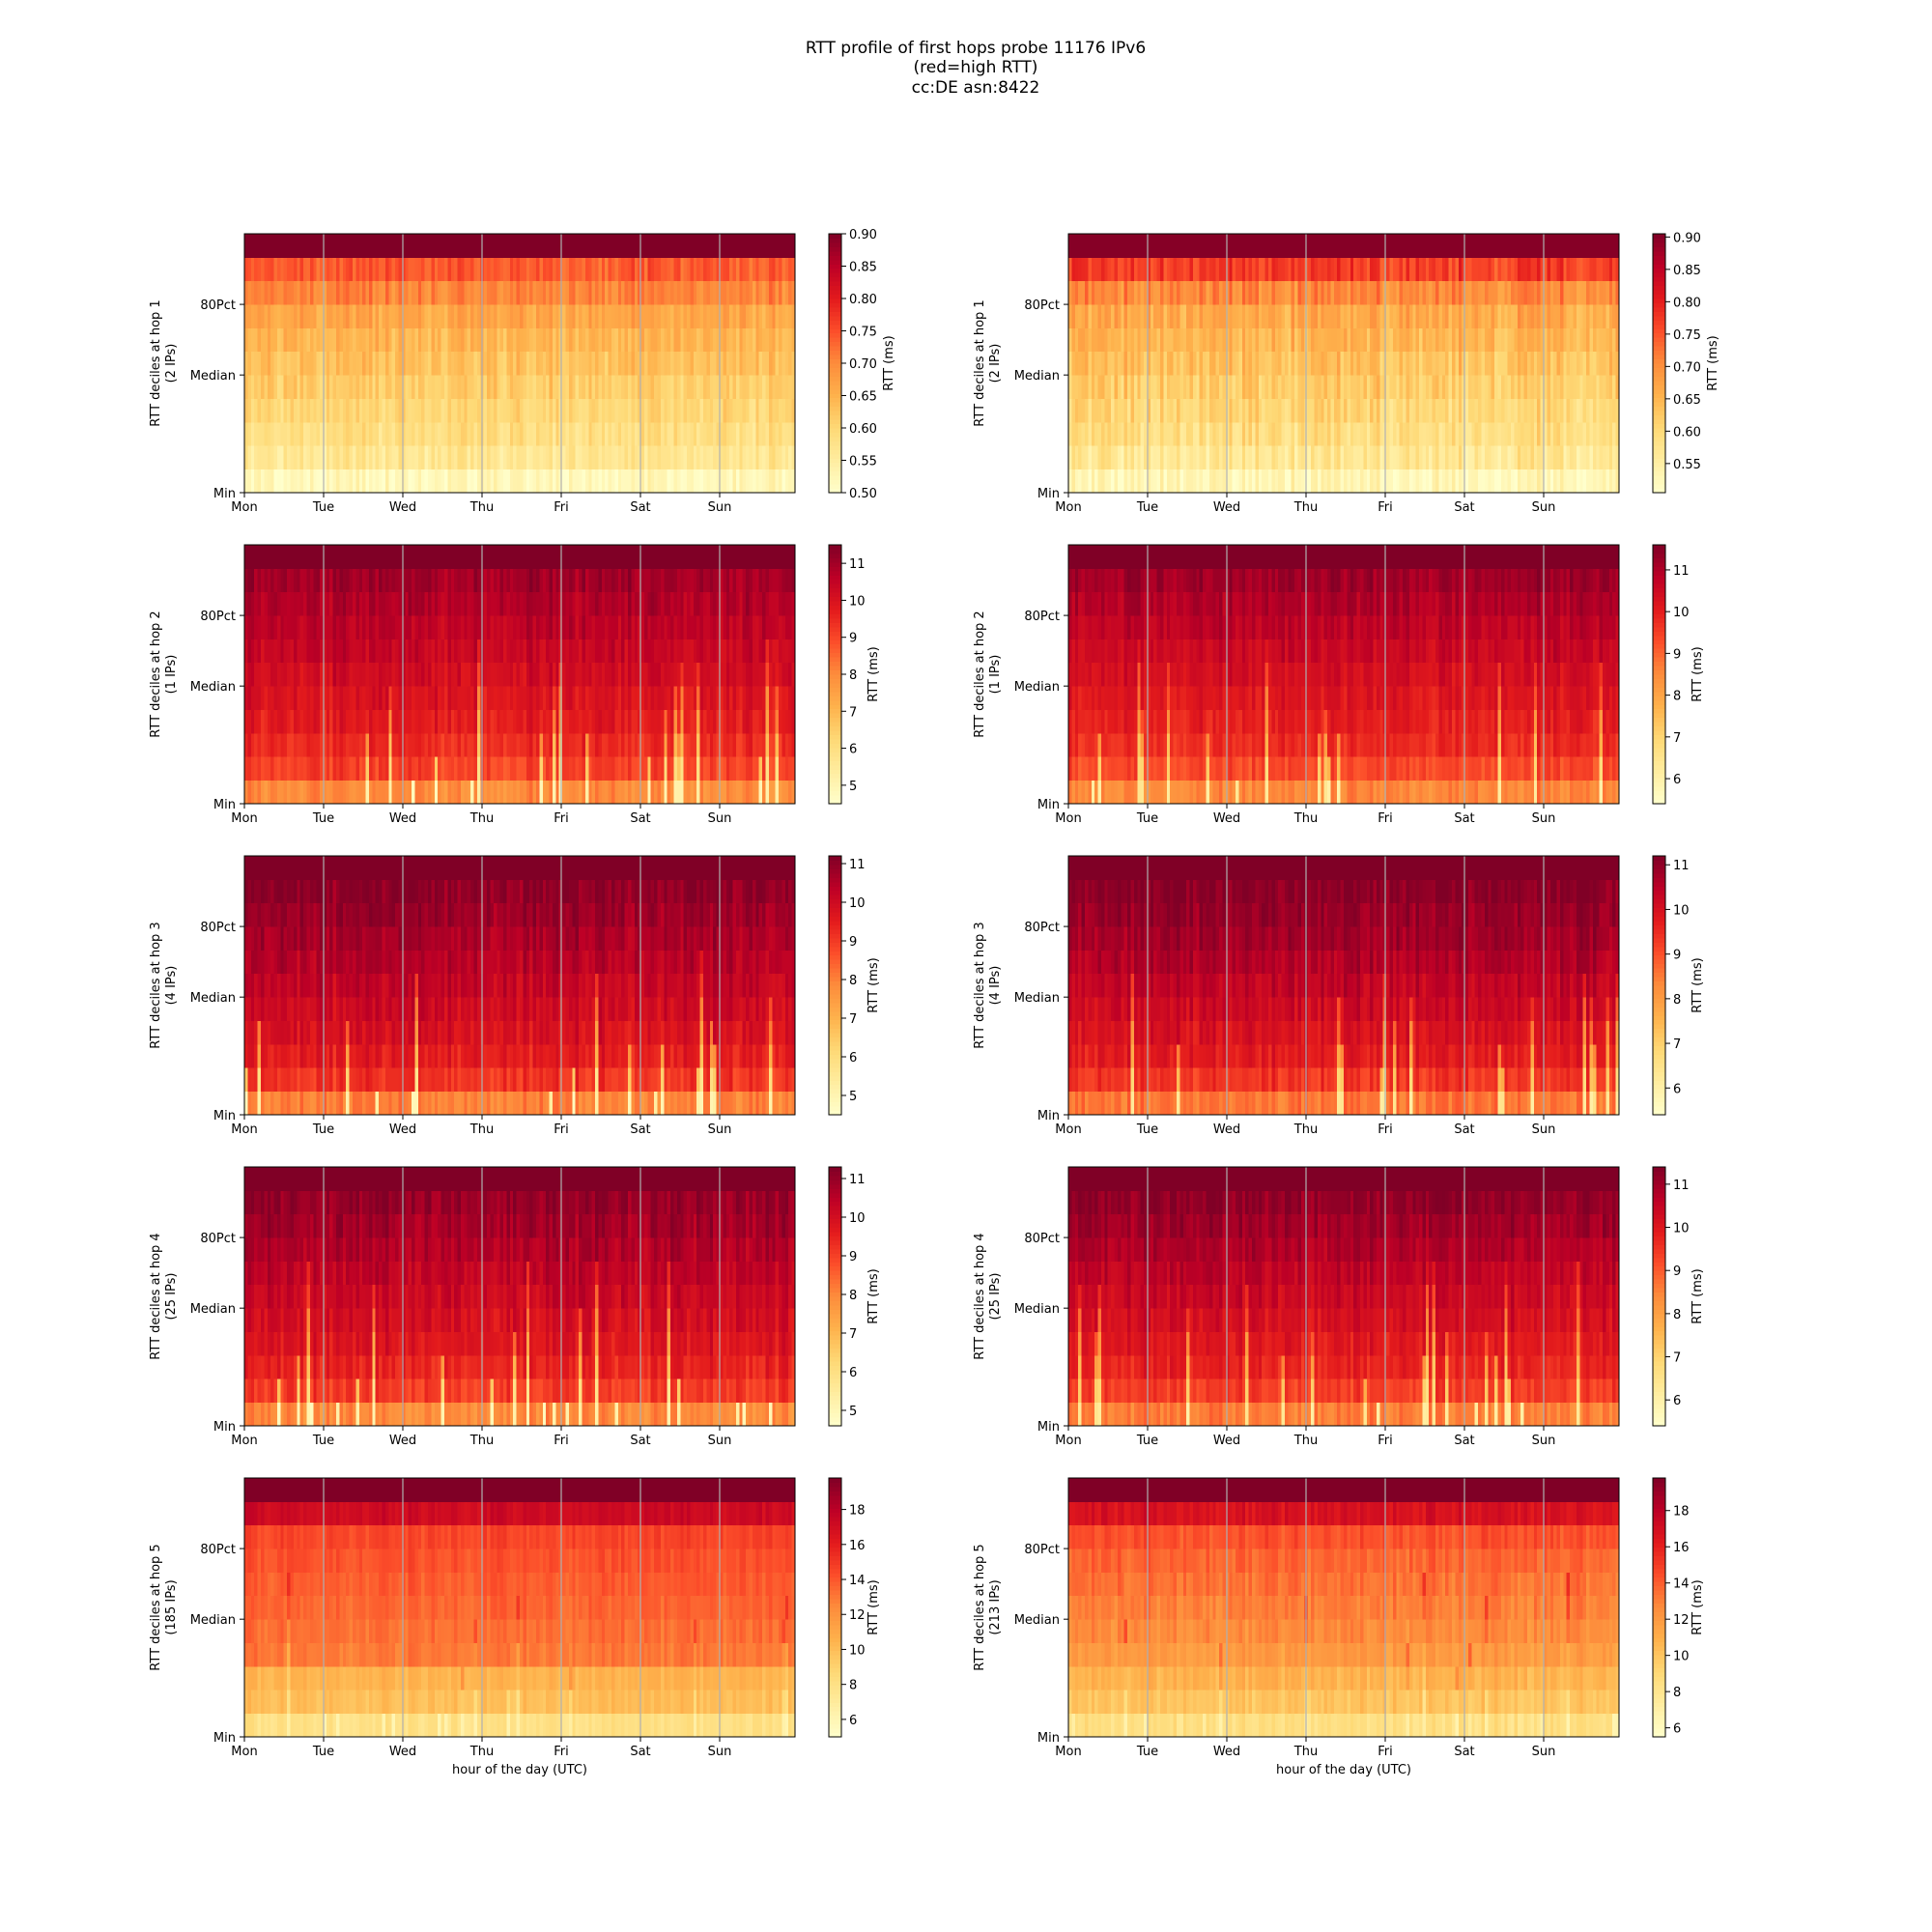 This screenshot has width=1932, height=1932. I want to click on x-tick-label: Sun, so click(1544, 507).